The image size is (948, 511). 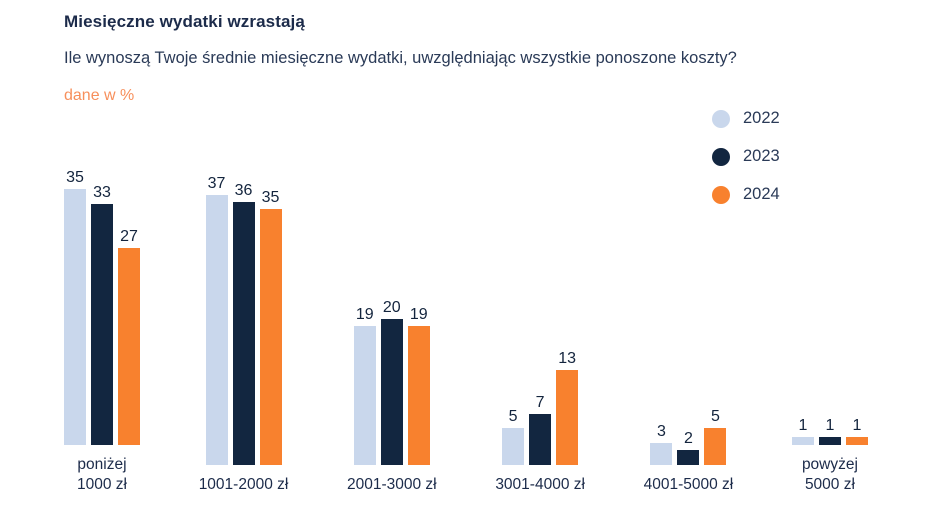 I want to click on bar-group: 35 33 27 poniżej 1000 zł, so click(x=102, y=322).